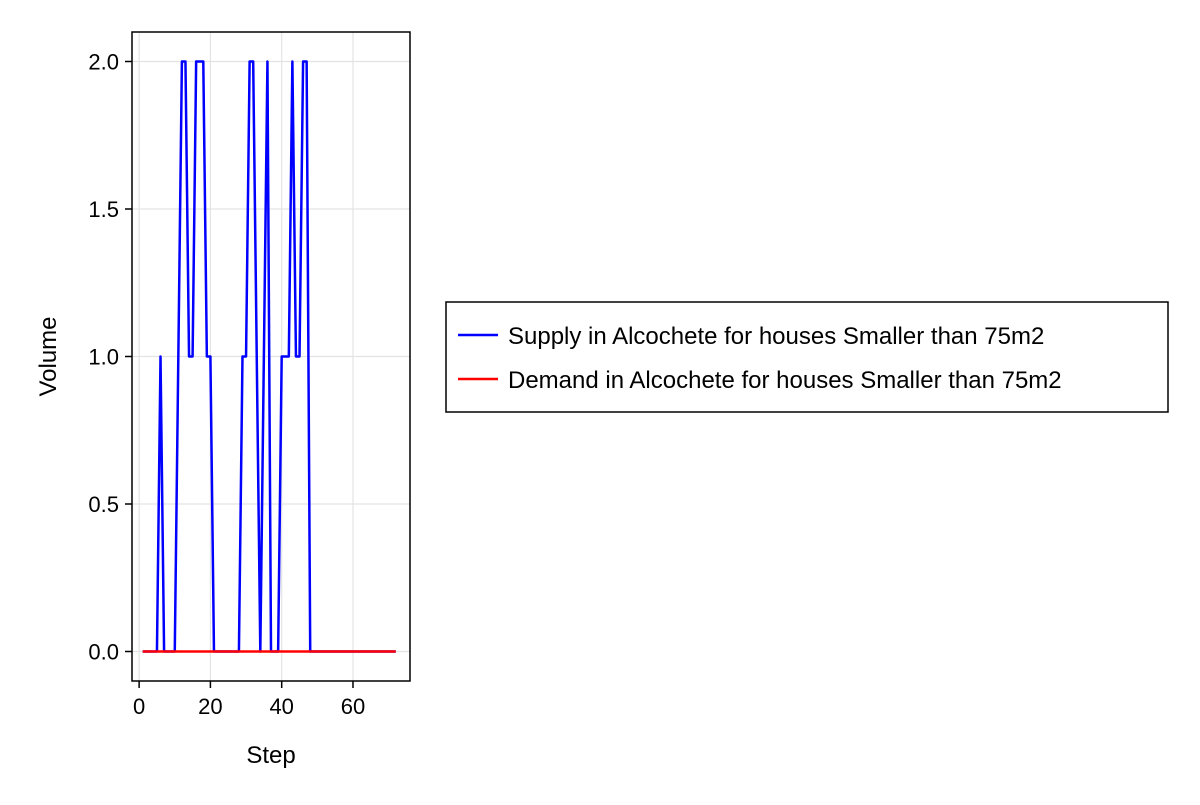  I want to click on y-tick-label-2: 1.0, so click(103, 357).